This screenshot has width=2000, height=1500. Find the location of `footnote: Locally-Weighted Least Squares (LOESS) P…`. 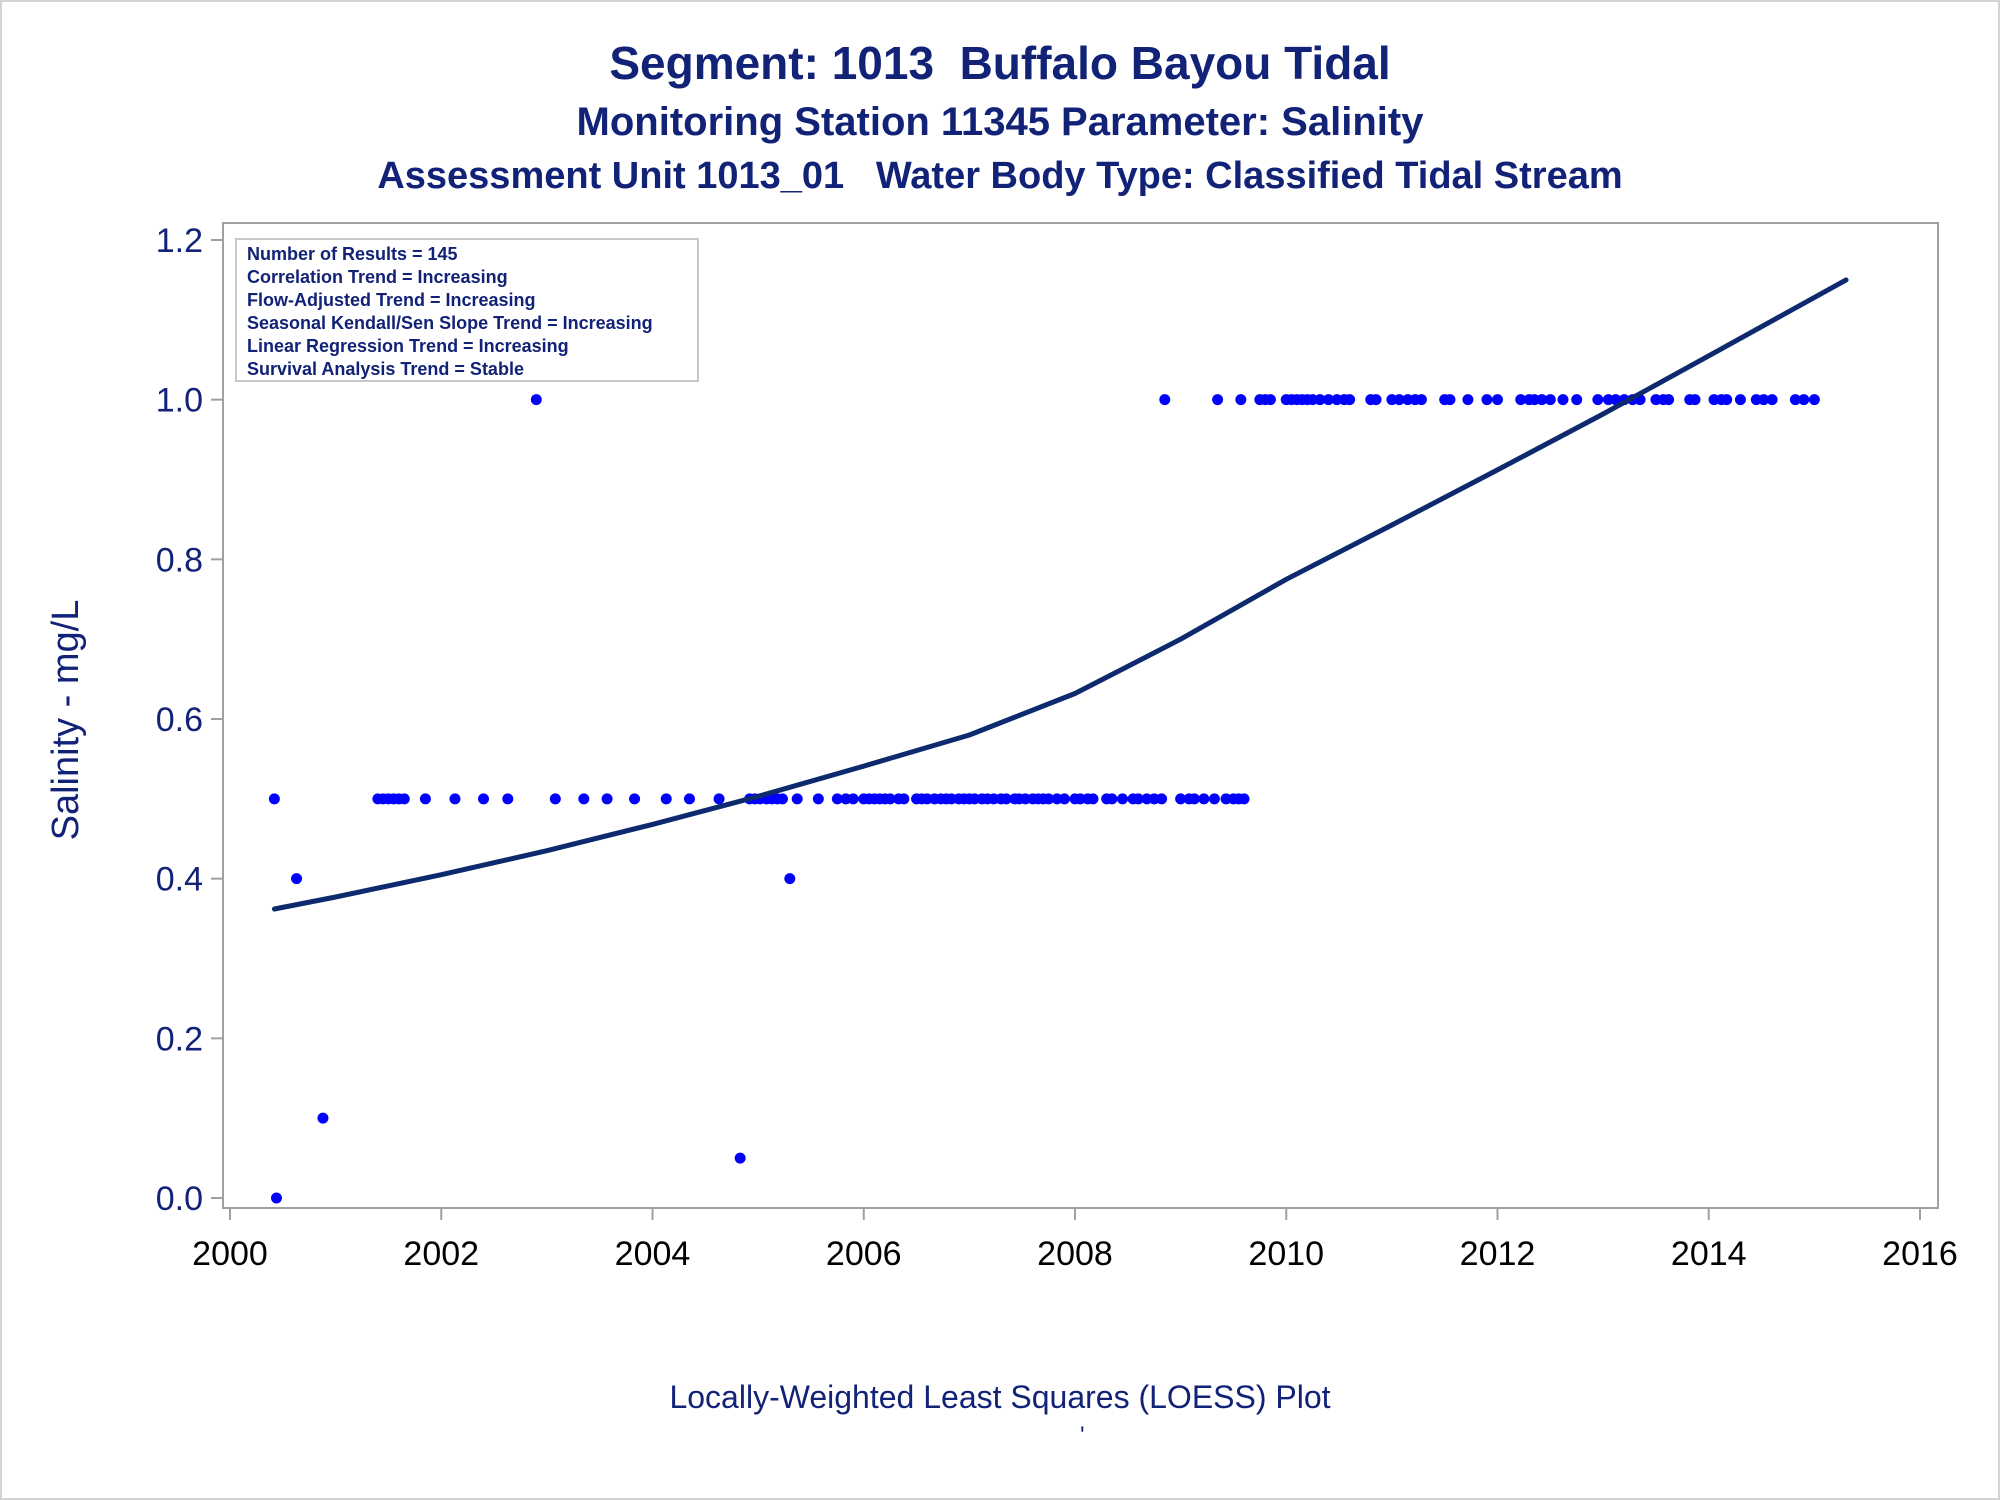

footnote: Locally-Weighted Least Squares (LOESS) P… is located at coordinates (1000, 1397).